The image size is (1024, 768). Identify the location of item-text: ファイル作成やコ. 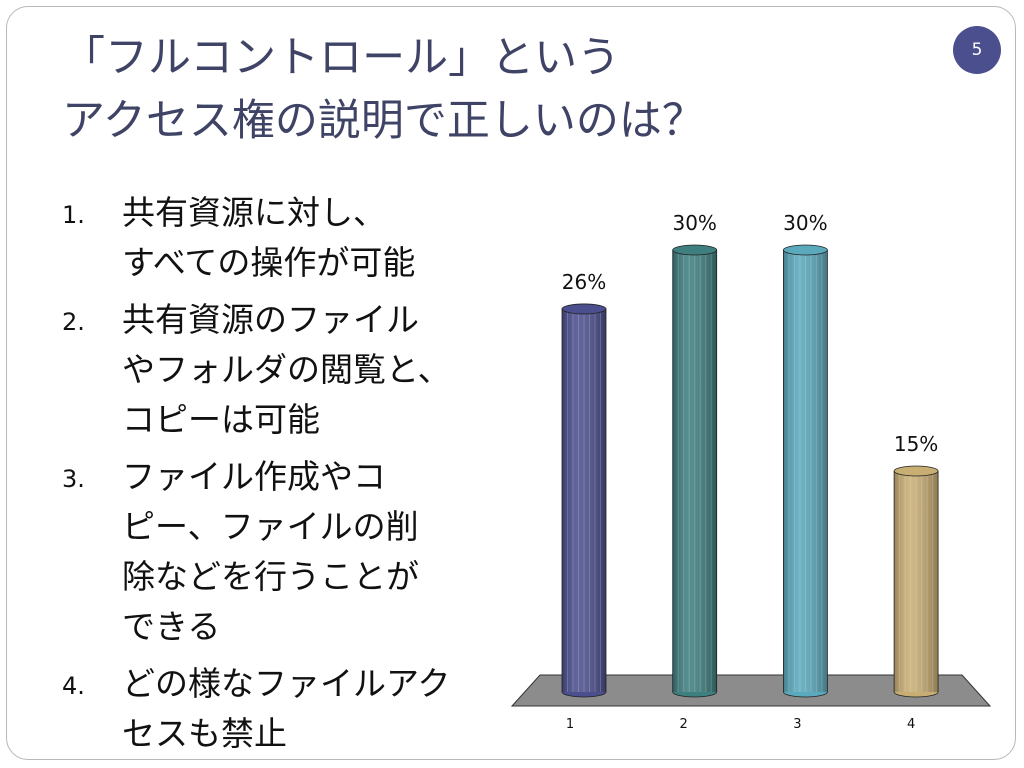
(254, 476).